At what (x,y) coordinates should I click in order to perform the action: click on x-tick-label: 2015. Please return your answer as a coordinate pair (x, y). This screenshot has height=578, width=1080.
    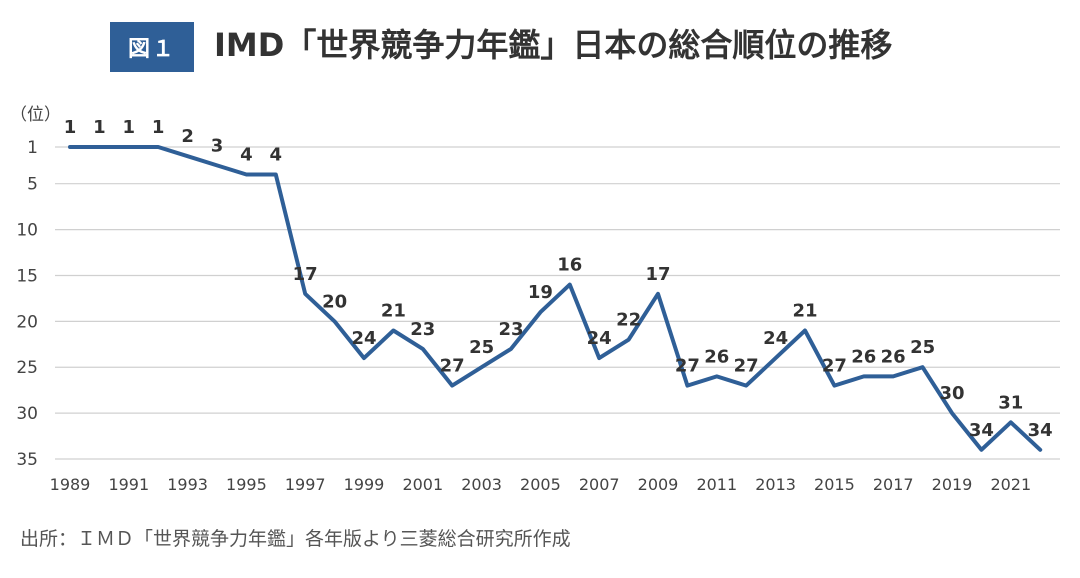
    Looking at the image, I should click on (834, 484).